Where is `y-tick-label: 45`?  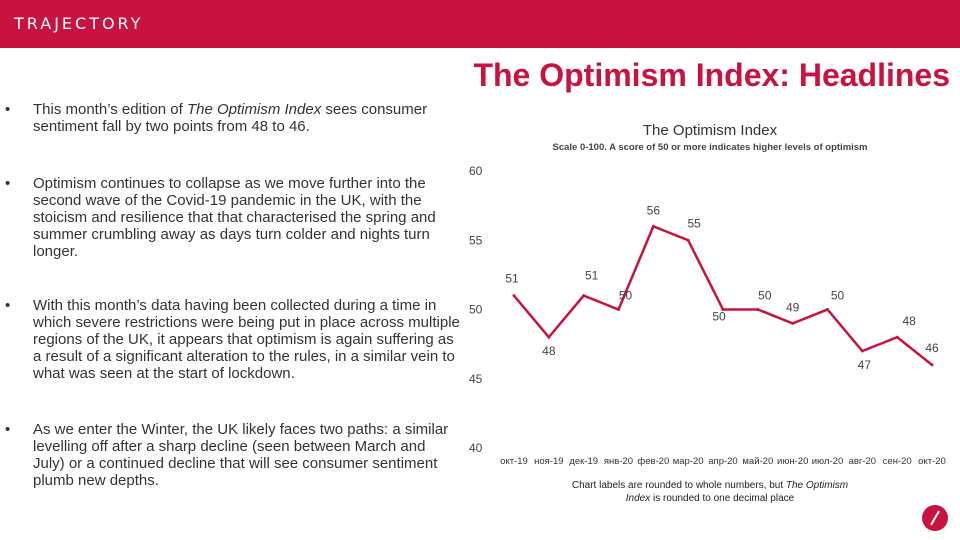
y-tick-label: 45 is located at coordinates (476, 379).